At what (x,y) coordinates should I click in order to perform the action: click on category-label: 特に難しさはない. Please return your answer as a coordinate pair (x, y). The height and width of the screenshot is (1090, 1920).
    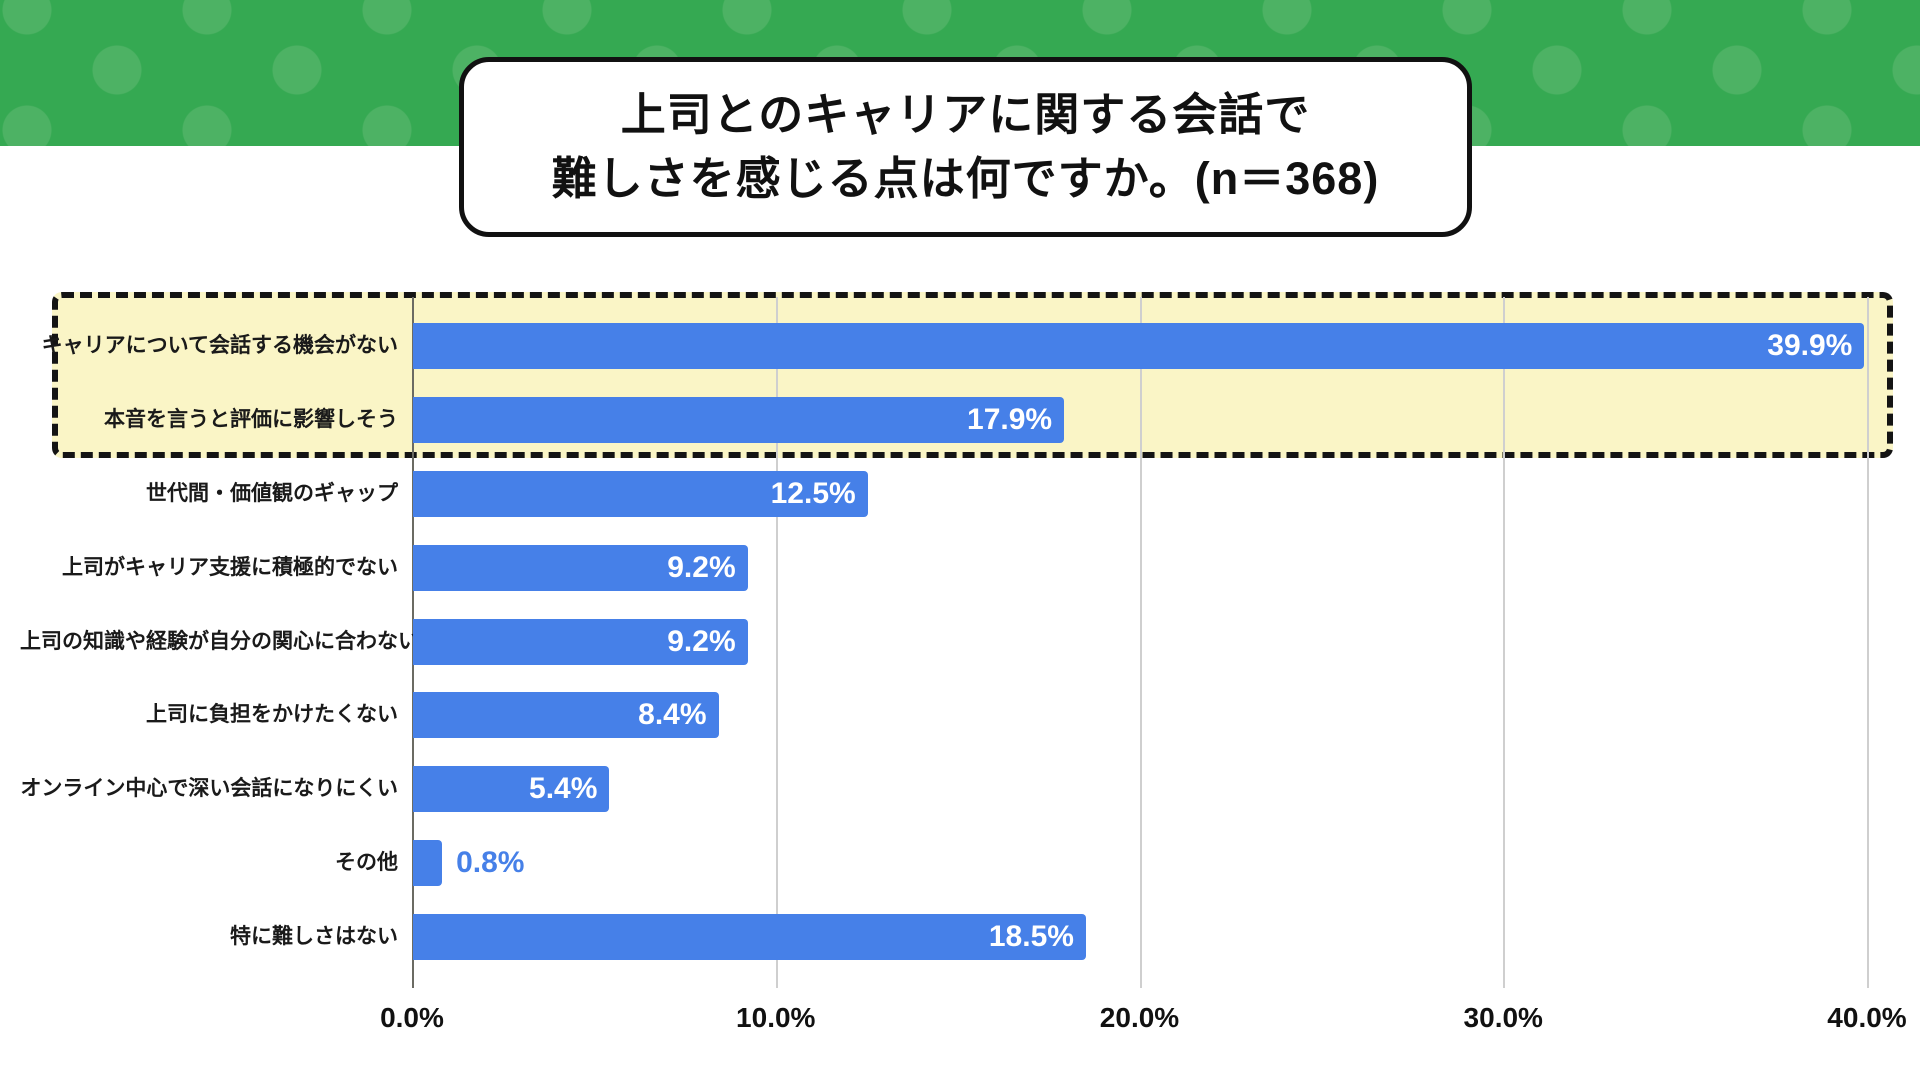
    Looking at the image, I should click on (314, 936).